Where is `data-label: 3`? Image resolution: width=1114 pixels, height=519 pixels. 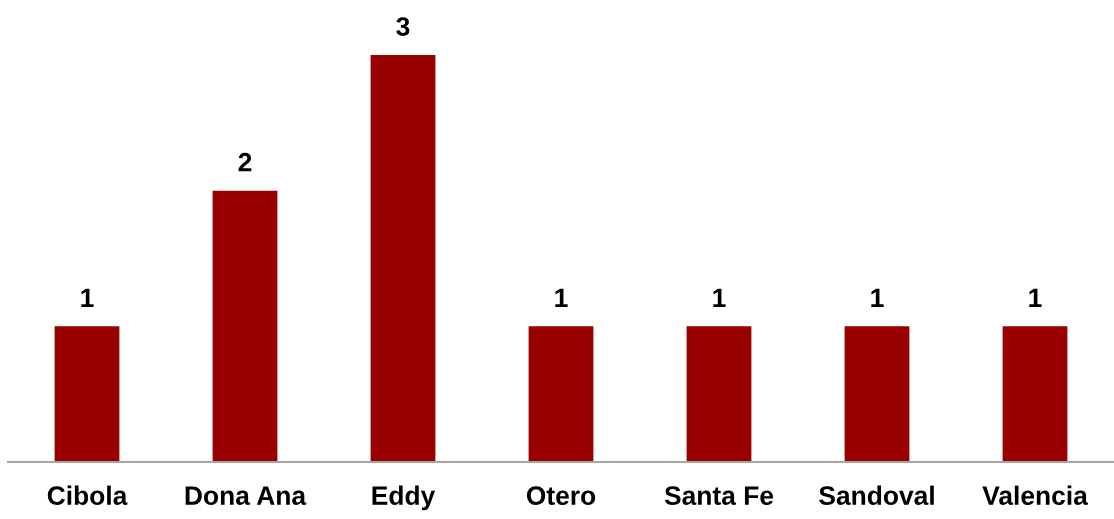 data-label: 3 is located at coordinates (403, 26).